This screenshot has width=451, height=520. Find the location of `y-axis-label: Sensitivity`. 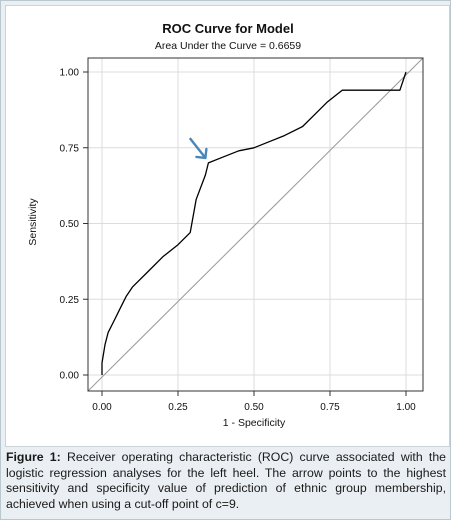

y-axis-label: Sensitivity is located at coordinates (33, 222).